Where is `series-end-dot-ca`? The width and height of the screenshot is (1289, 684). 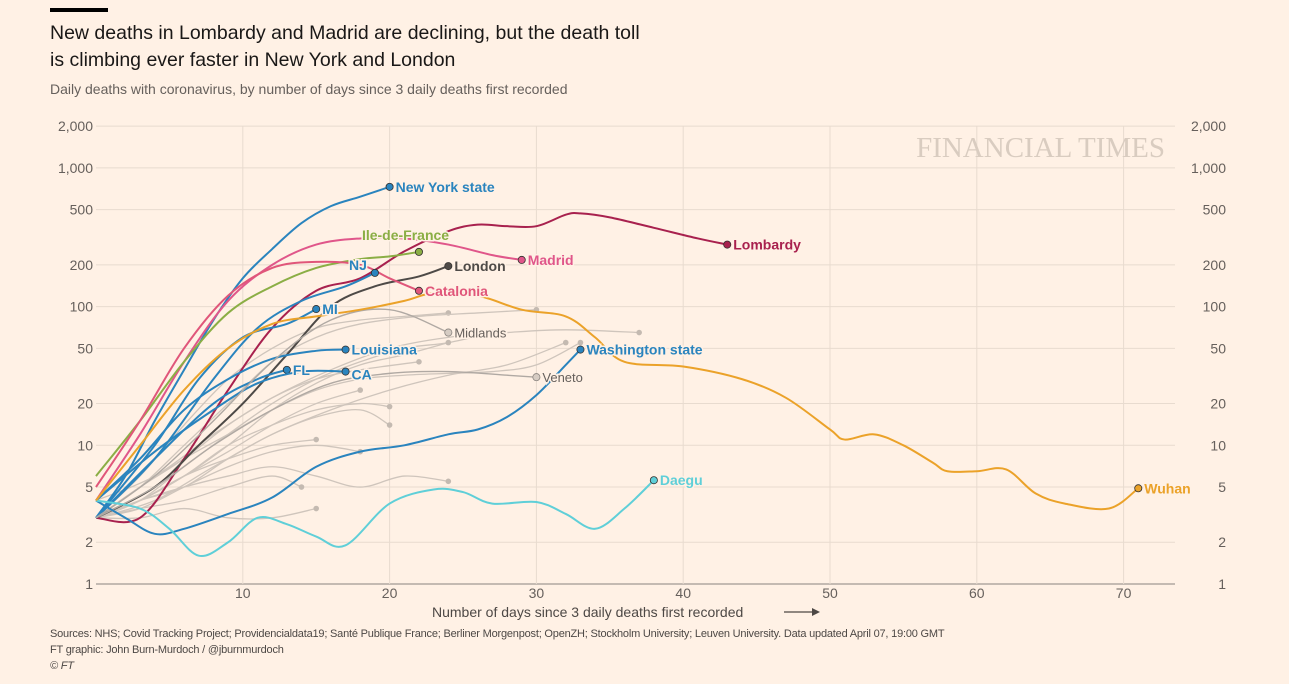 series-end-dot-ca is located at coordinates (345, 371).